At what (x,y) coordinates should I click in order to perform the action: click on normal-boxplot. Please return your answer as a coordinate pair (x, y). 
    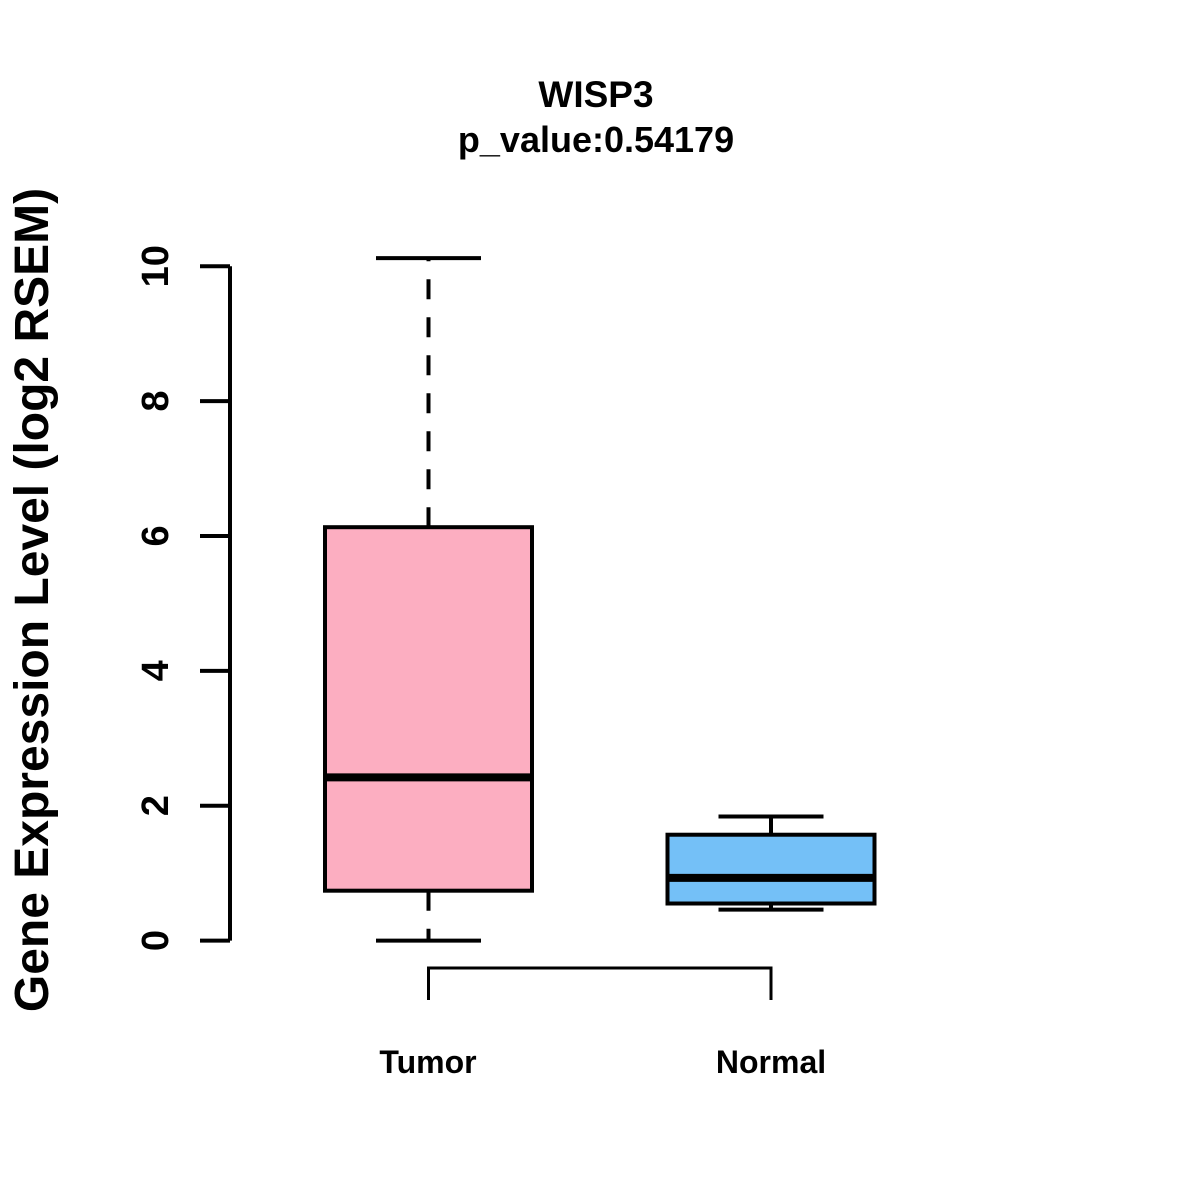
    Looking at the image, I should click on (771, 863).